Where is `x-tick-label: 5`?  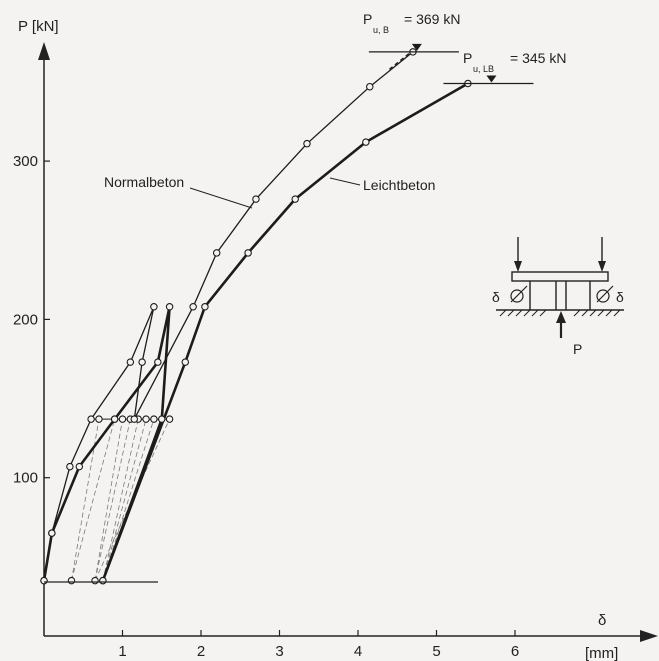
x-tick-label: 5 is located at coordinates (436, 651).